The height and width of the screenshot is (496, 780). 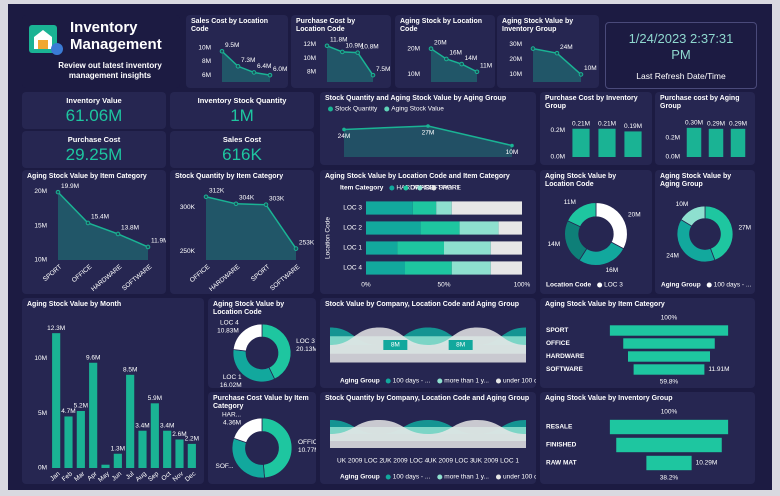 I want to click on data-label: 14M, so click(x=471, y=58).